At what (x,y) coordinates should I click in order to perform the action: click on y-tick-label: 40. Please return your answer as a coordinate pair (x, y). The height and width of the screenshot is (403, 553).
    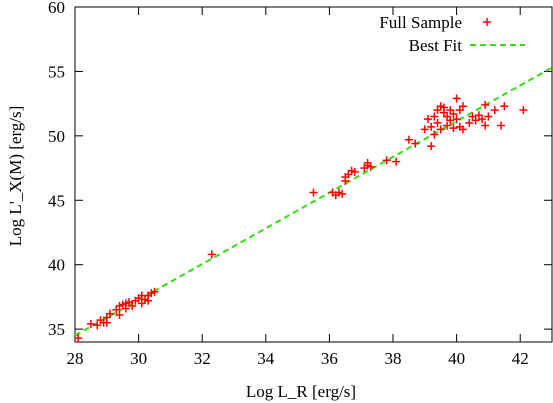
    Looking at the image, I should click on (56, 265).